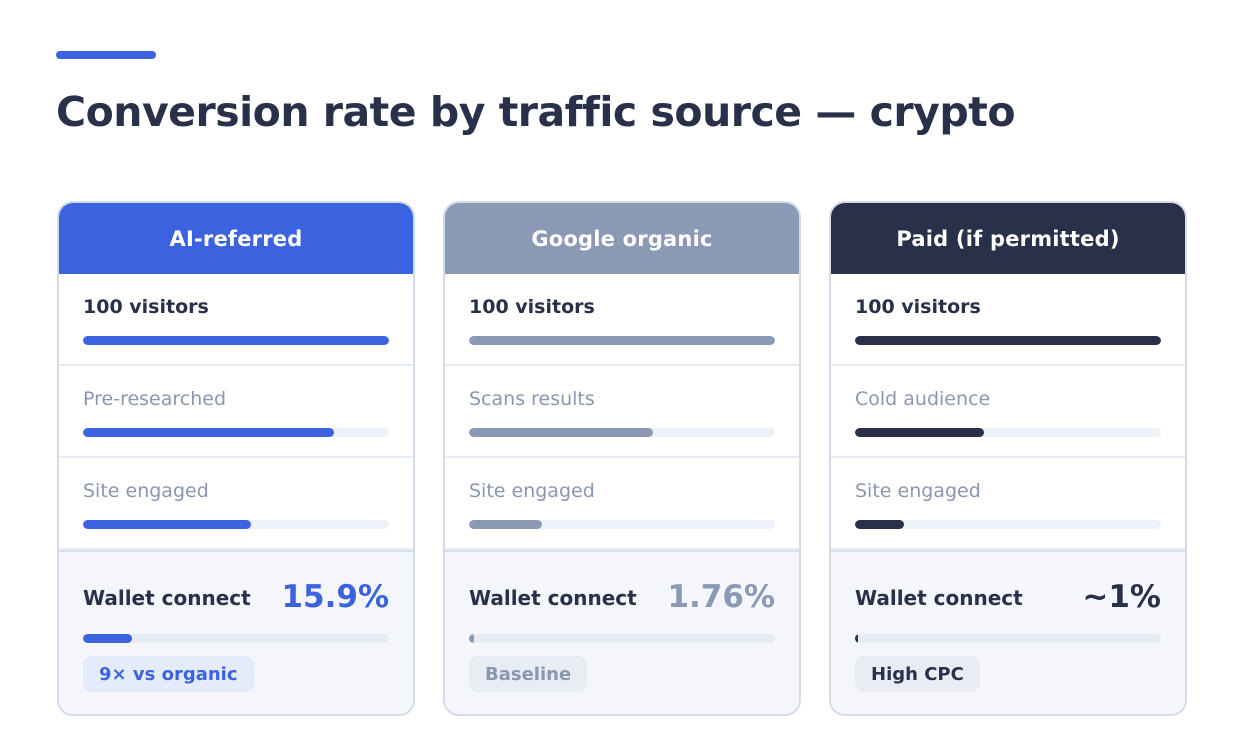 Image resolution: width=1250 pixels, height=752 pixels. Describe the element at coordinates (1121, 597) in the screenshot. I see `conversion-rate-value: ~1%` at that location.